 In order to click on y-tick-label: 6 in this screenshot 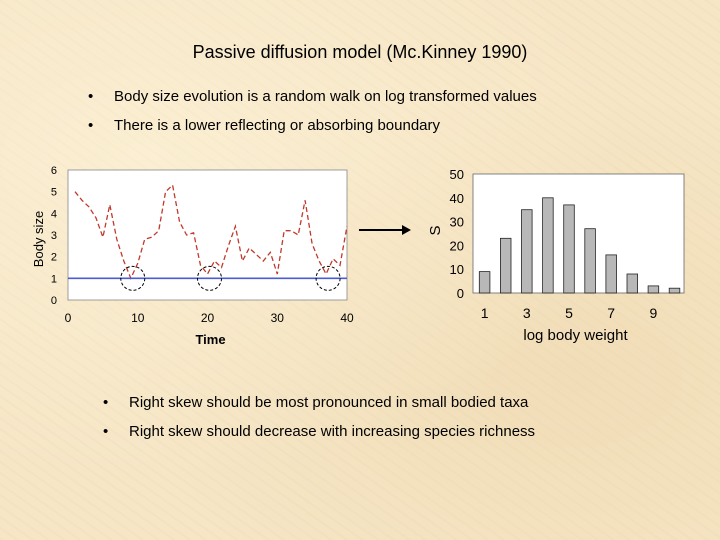, I will do `click(54, 171)`.